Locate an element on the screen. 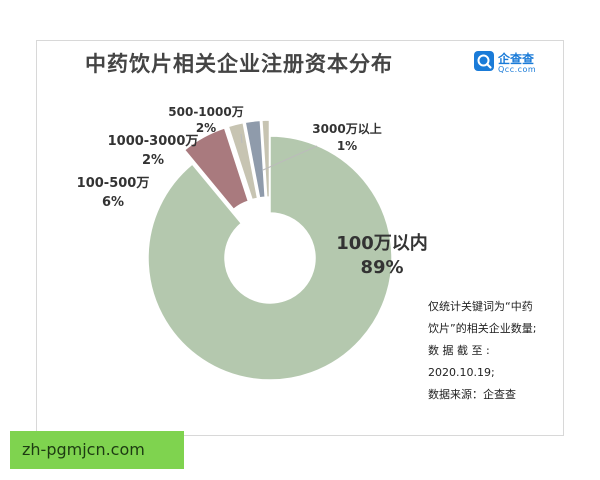 This screenshot has height=480, width=600. footnote-line: 2020.10.19; is located at coordinates (461, 372).